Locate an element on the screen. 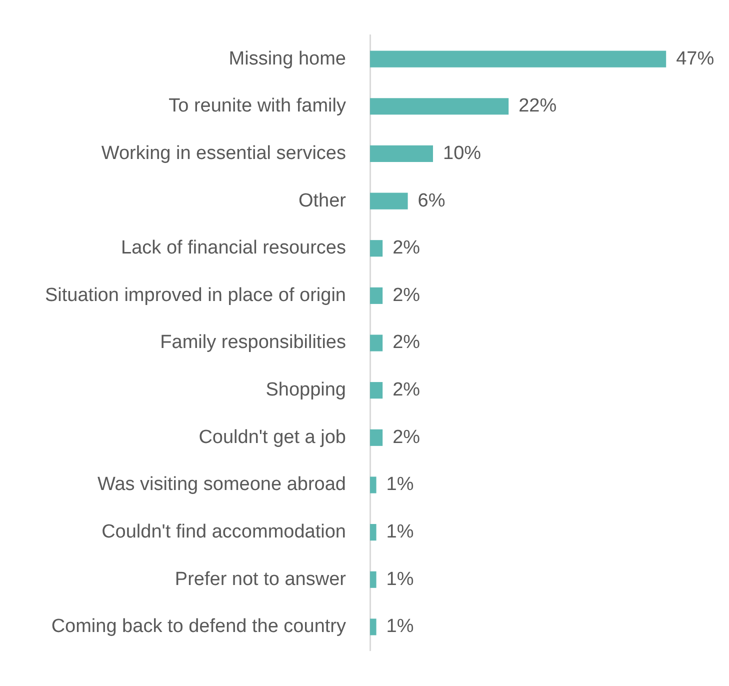  data-label: 6% is located at coordinates (432, 201).